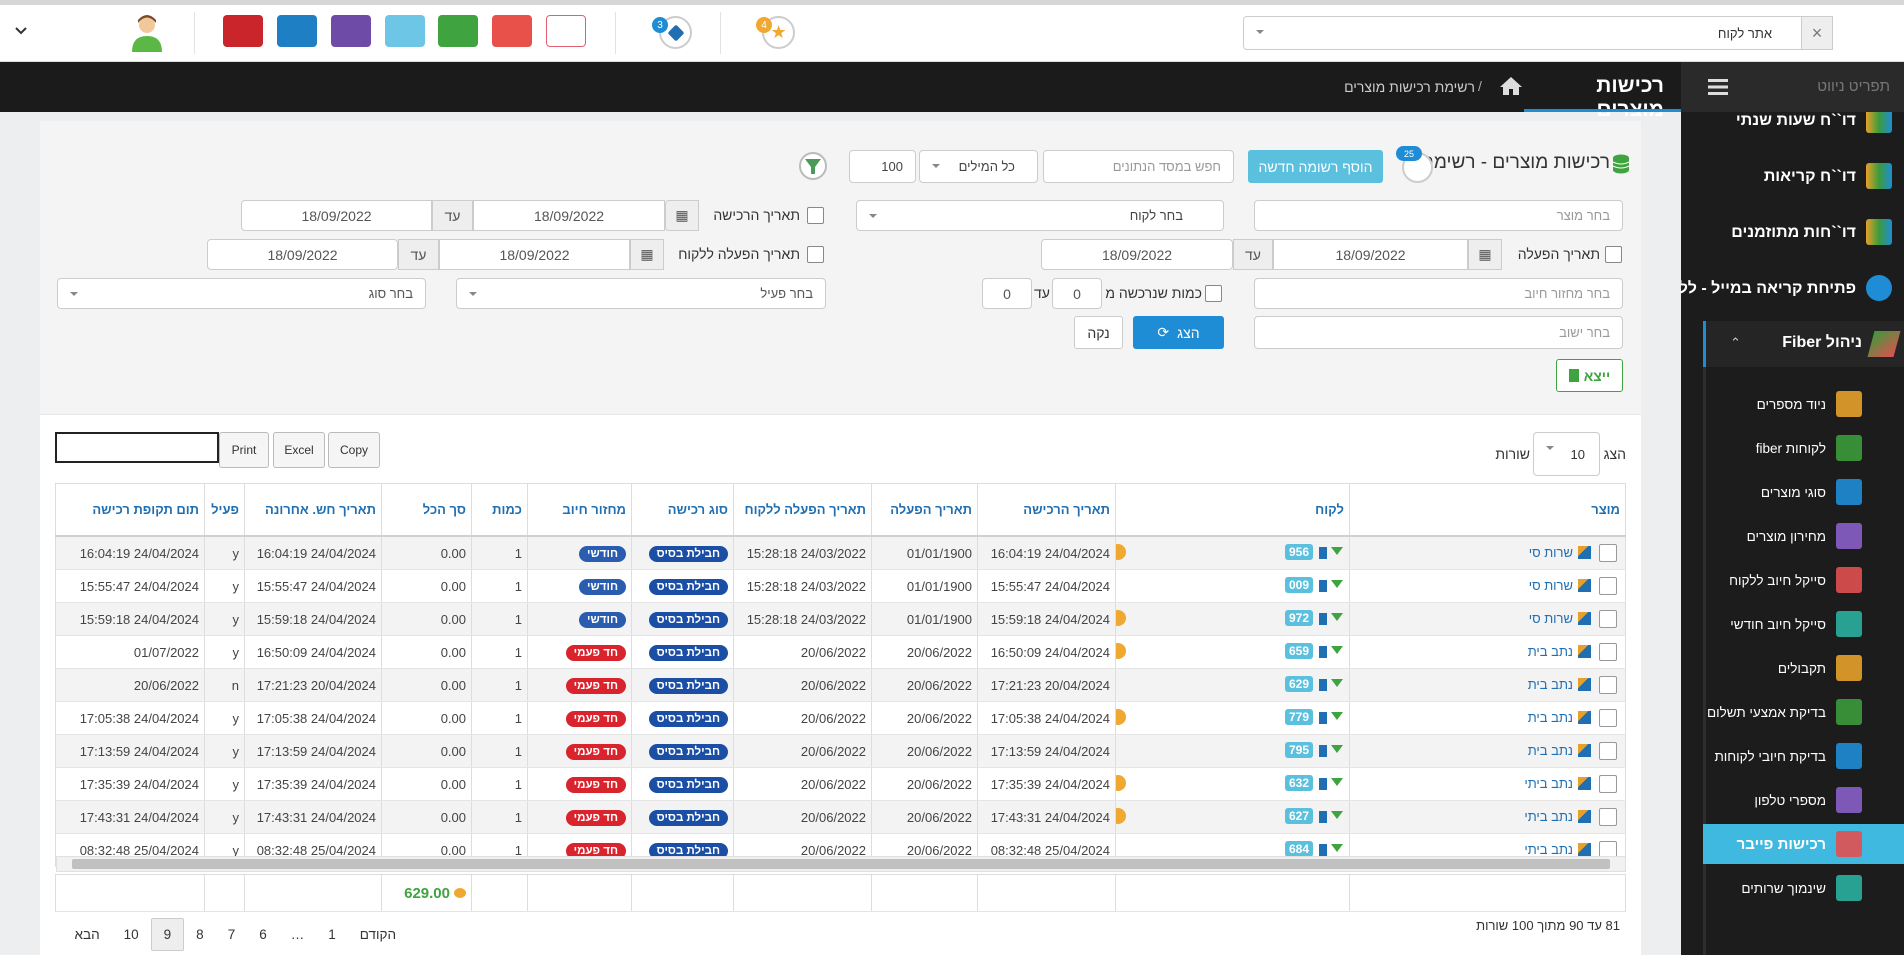  Describe the element at coordinates (882, 166) in the screenshot. I see `limit-input: 100` at that location.